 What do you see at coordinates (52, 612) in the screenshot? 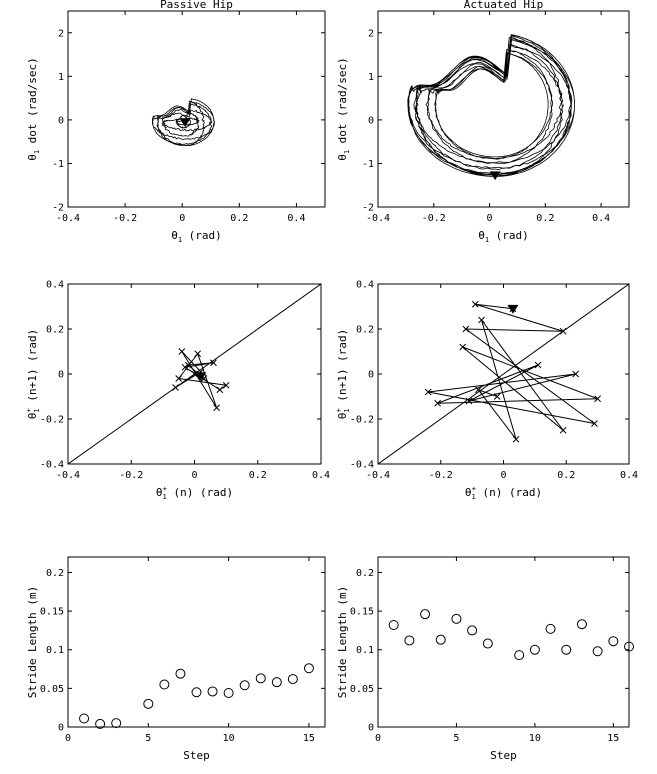
I see `y-tick-label: 0.15` at bounding box center [52, 612].